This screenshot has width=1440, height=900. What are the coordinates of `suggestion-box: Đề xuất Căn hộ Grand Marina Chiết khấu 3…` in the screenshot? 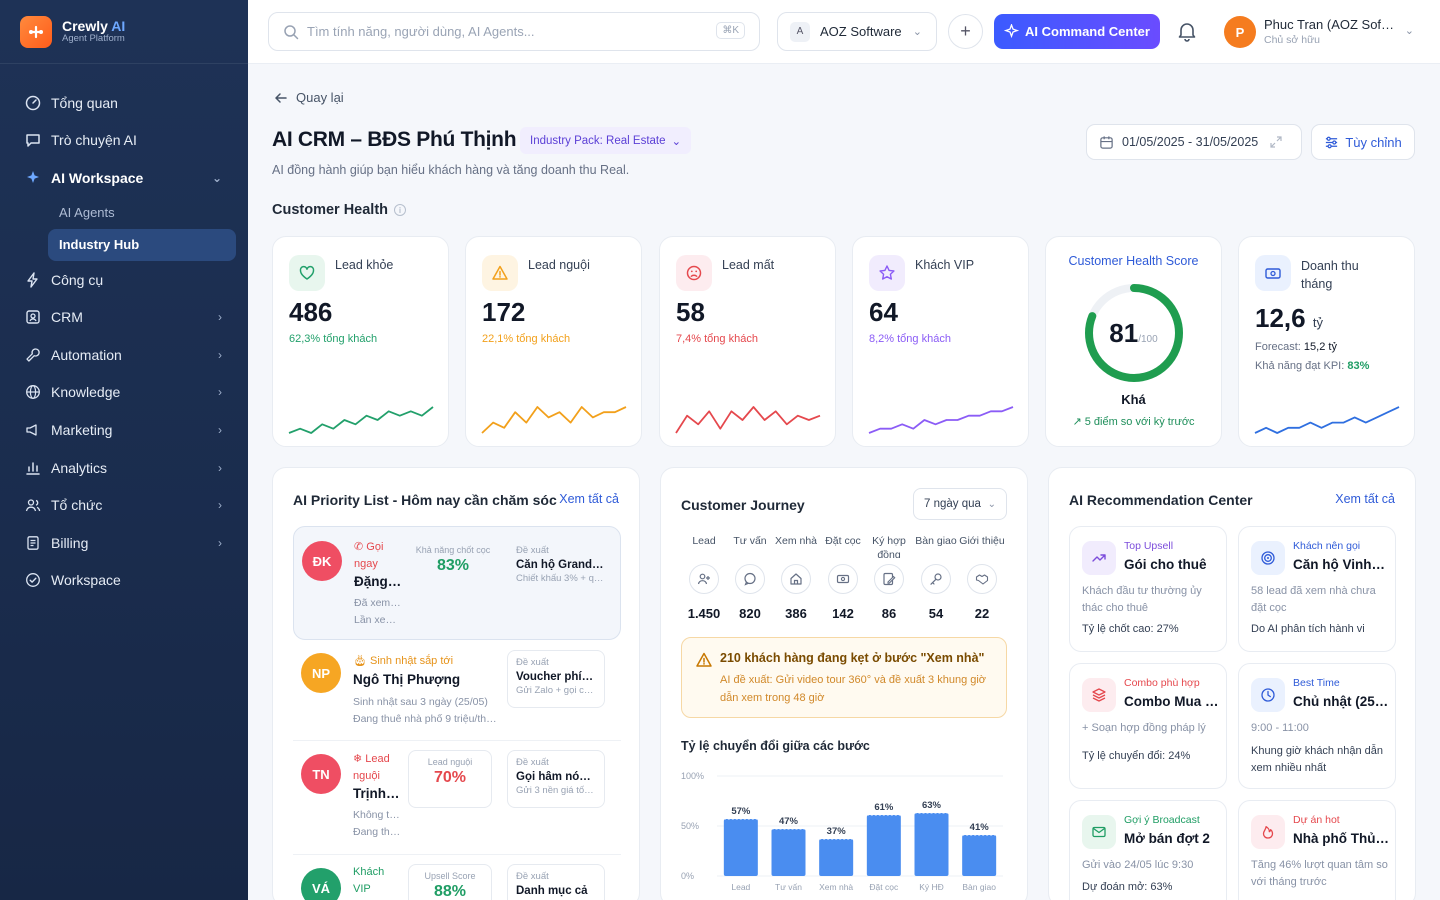 It's located at (560, 568).